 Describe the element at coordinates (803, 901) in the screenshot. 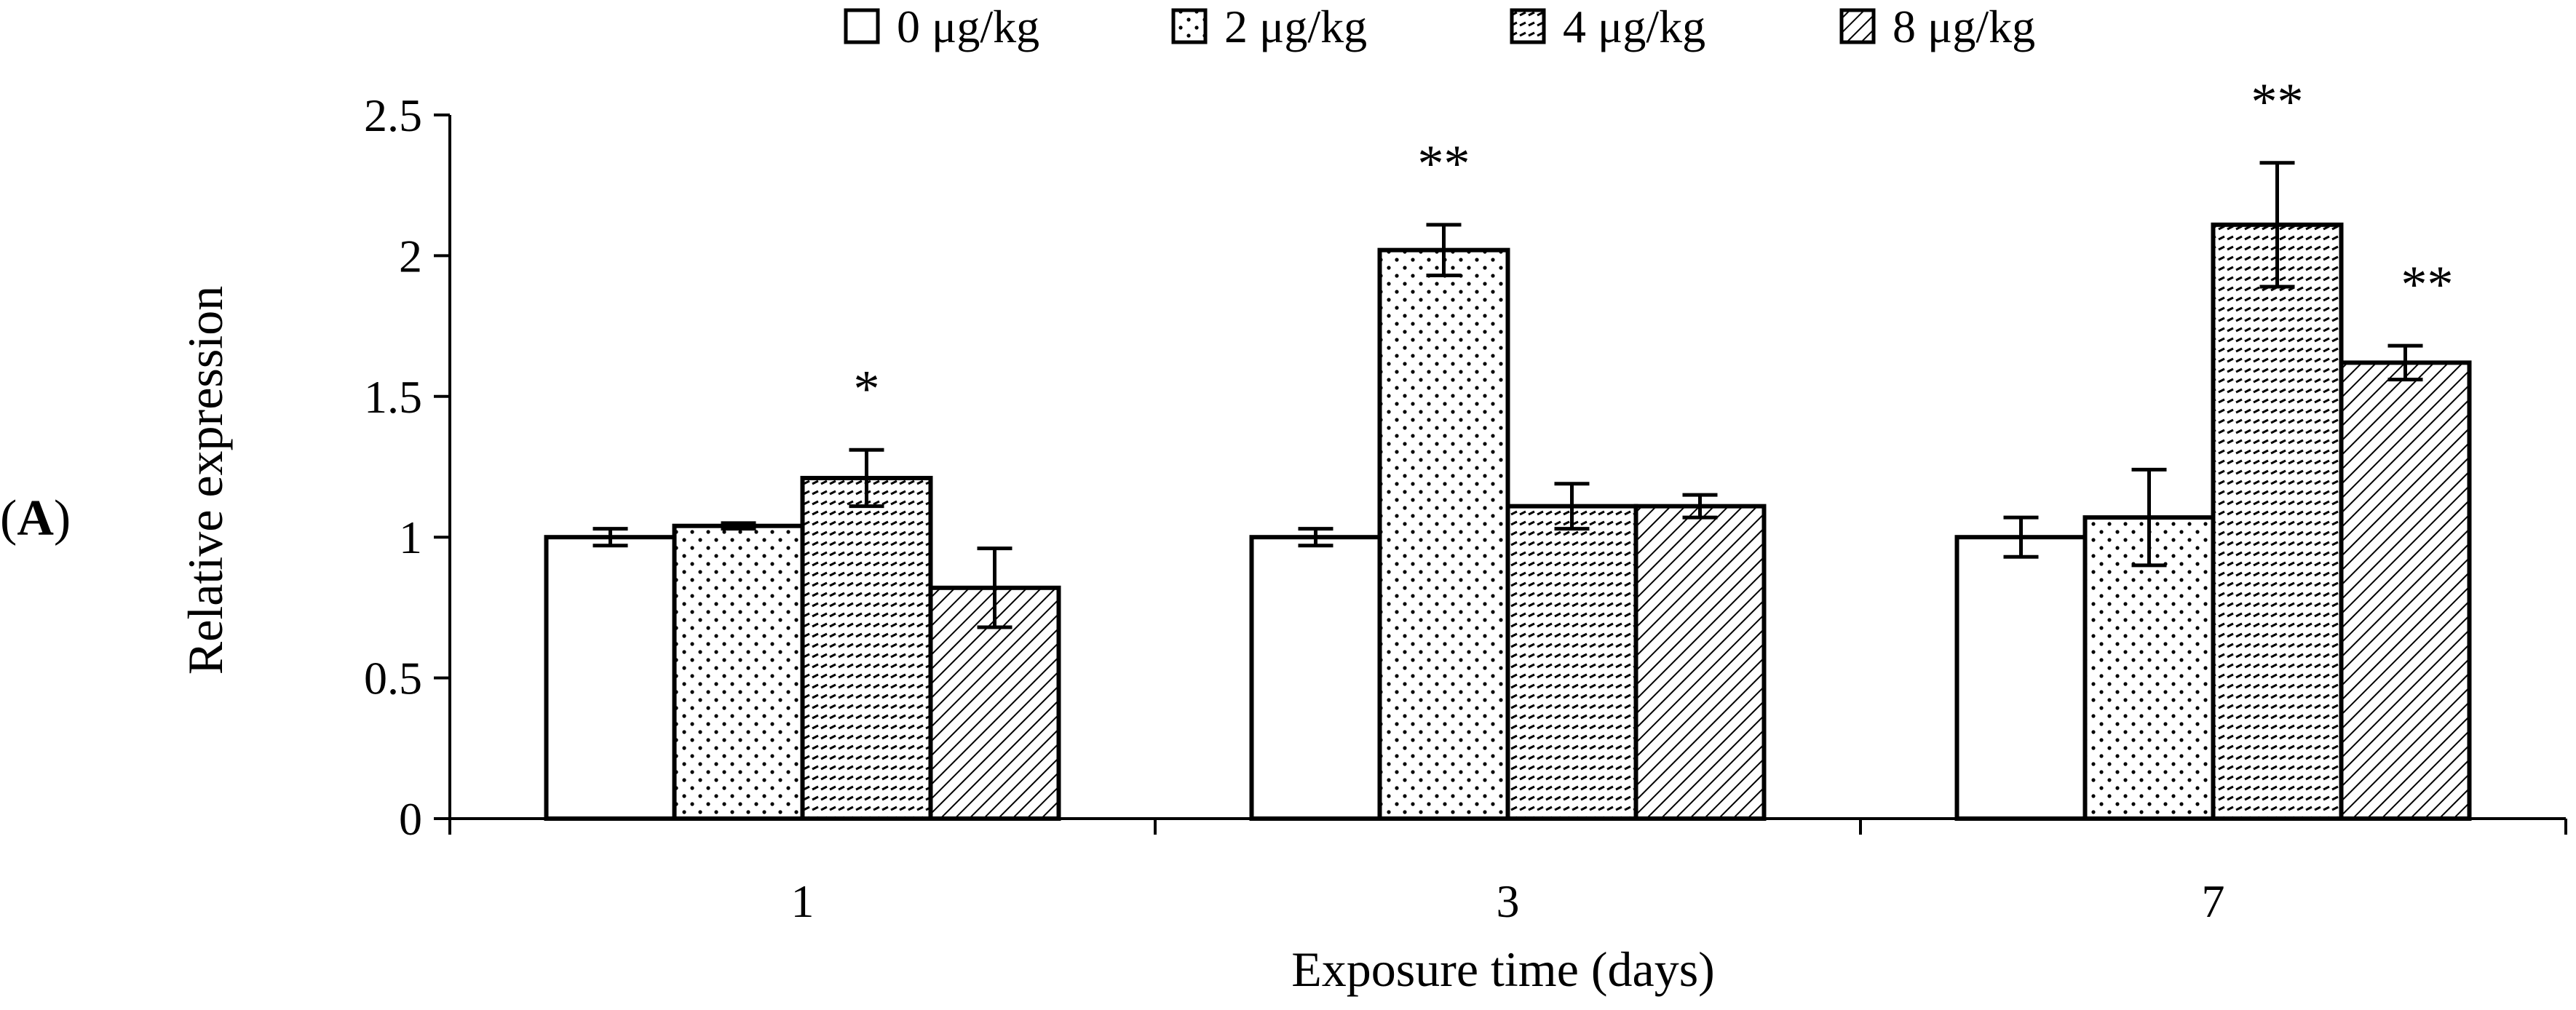

I see `x-tick-label: 1` at that location.